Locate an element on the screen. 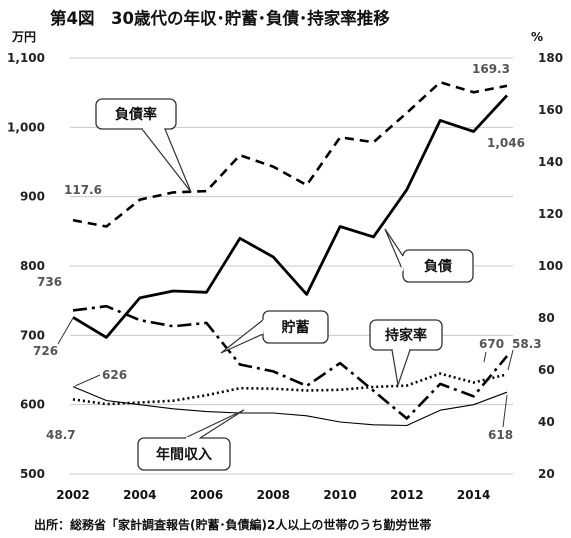 The height and width of the screenshot is (538, 571). right-axis-tick-label: 20 is located at coordinates (546, 474).